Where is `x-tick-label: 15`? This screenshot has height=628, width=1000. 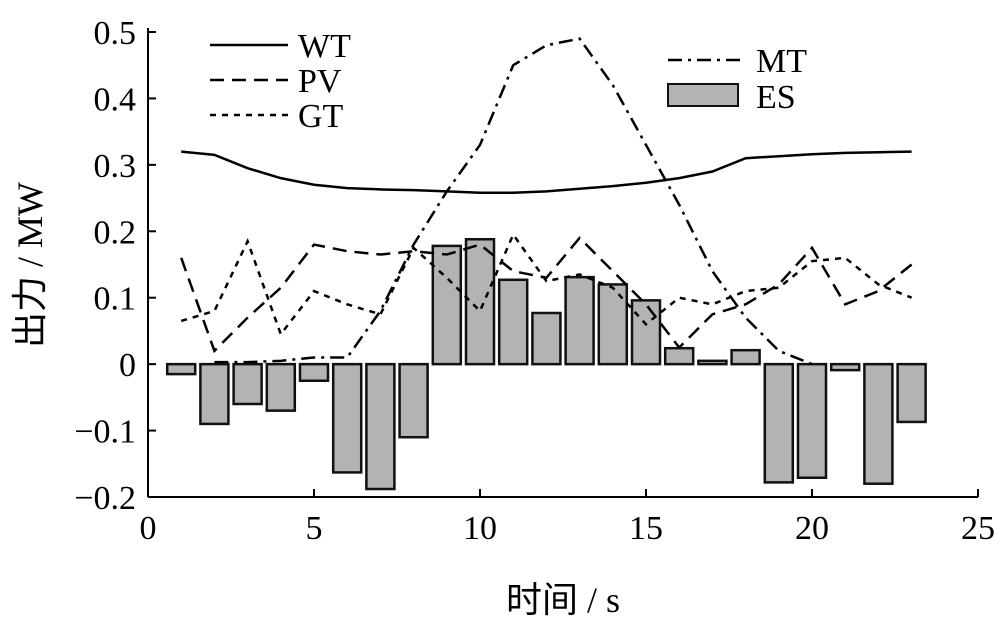 x-tick-label: 15 is located at coordinates (646, 528).